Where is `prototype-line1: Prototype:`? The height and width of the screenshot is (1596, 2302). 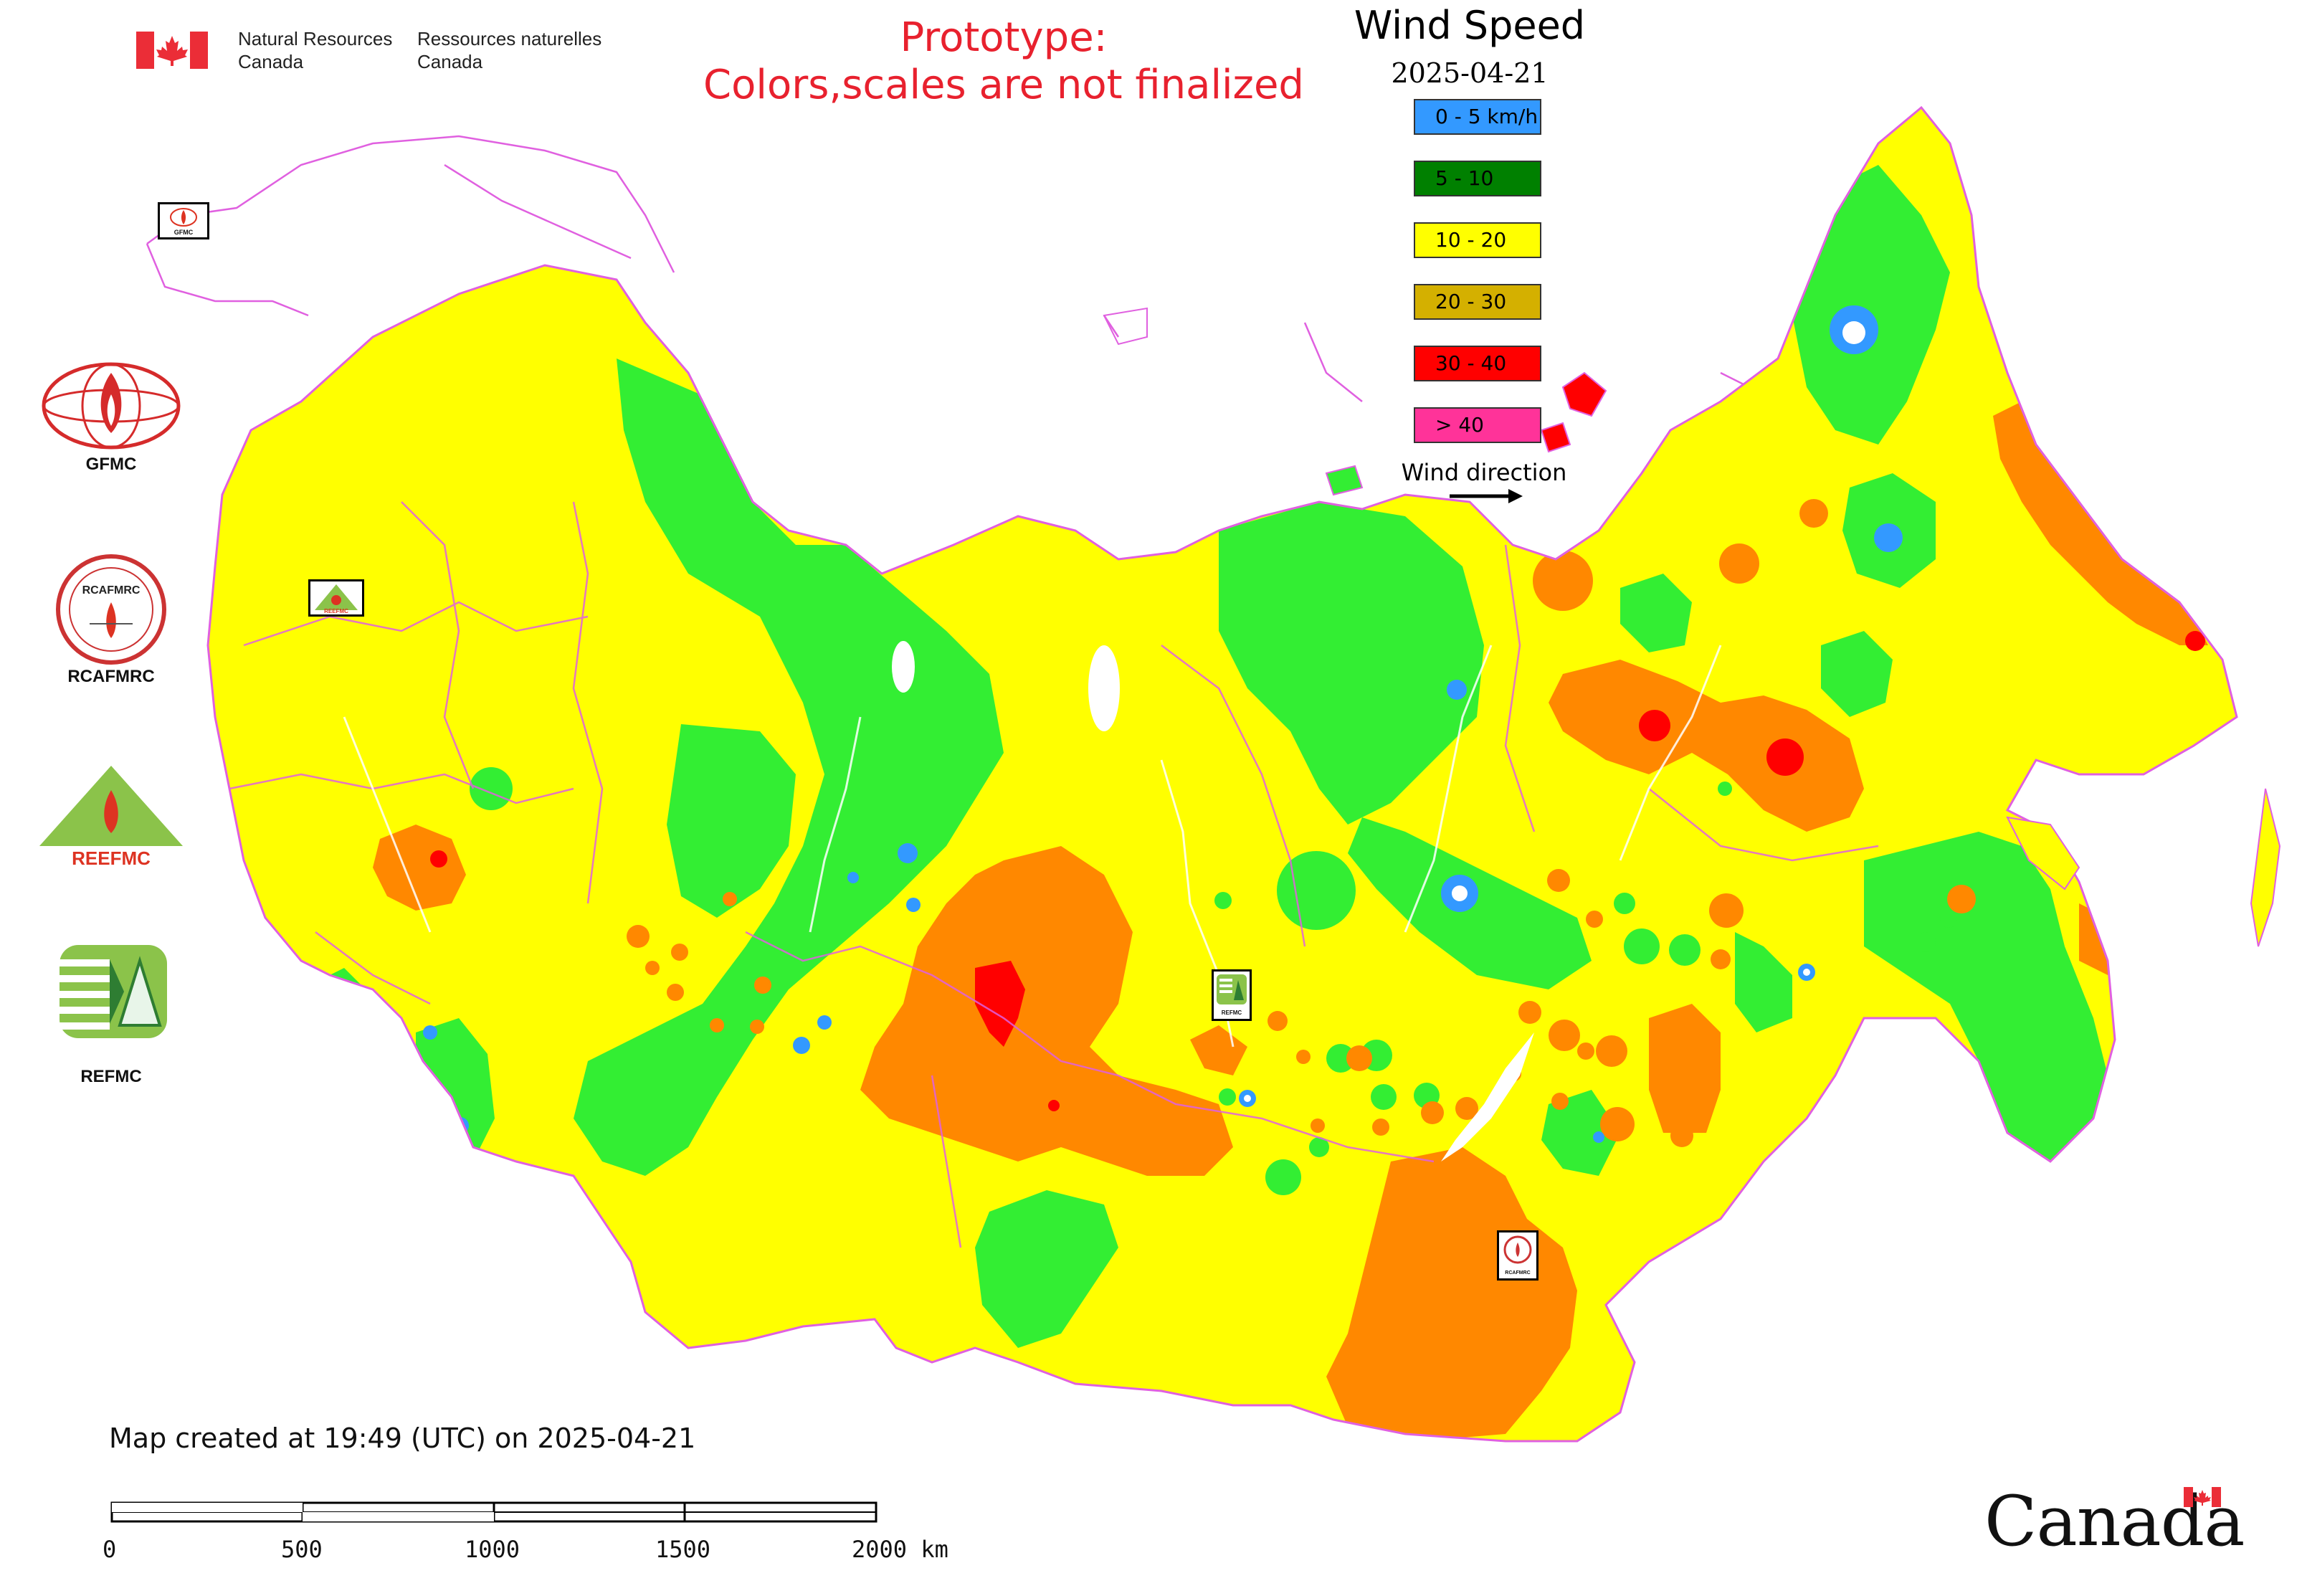
prototype-line1: Prototype: is located at coordinates (1004, 37).